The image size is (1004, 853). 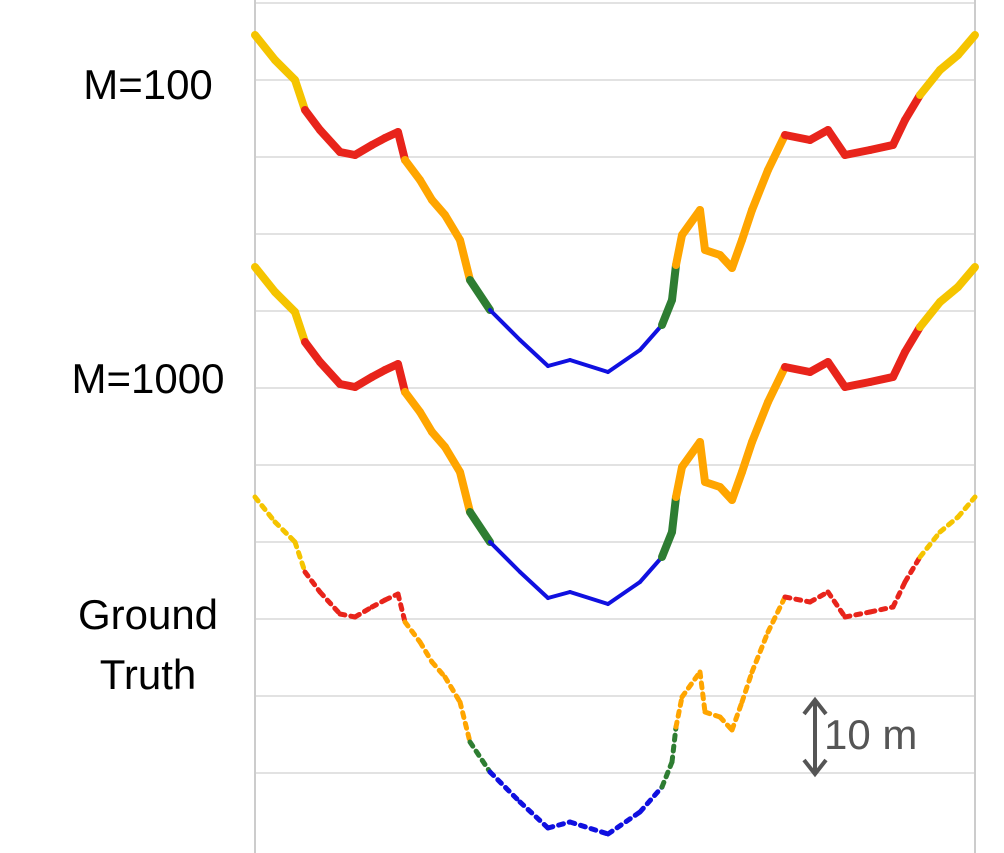 What do you see at coordinates (815, 737) in the screenshot?
I see `scale-bar` at bounding box center [815, 737].